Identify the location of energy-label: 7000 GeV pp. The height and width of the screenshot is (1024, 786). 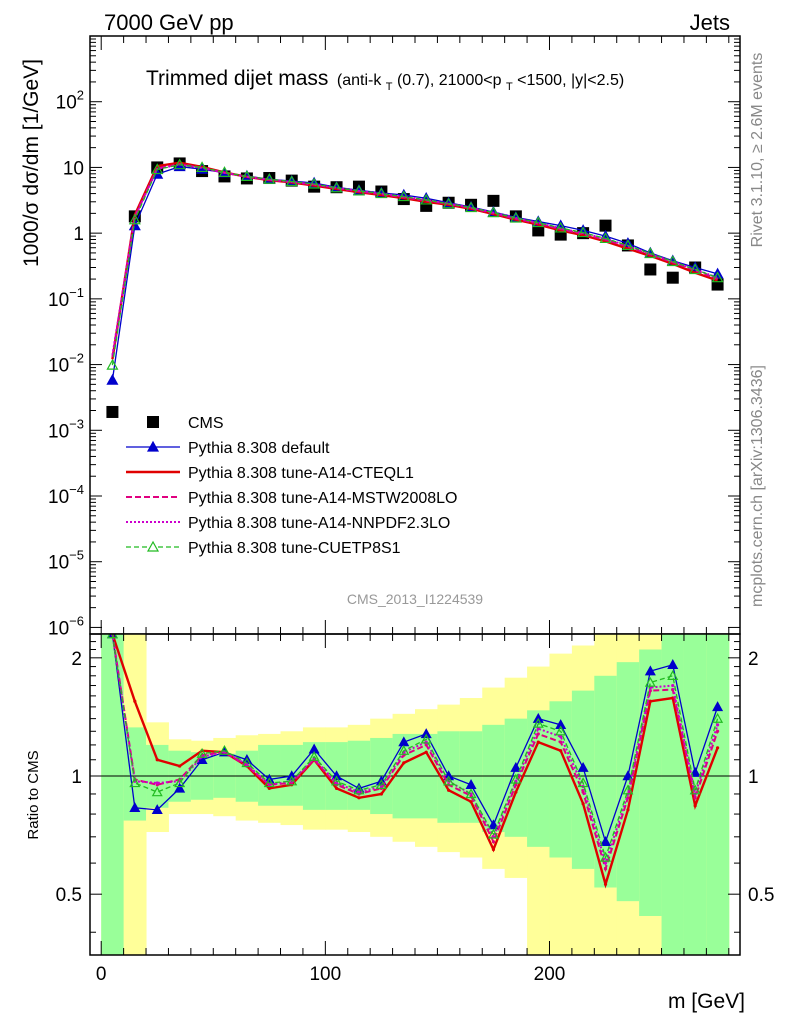
(169, 22).